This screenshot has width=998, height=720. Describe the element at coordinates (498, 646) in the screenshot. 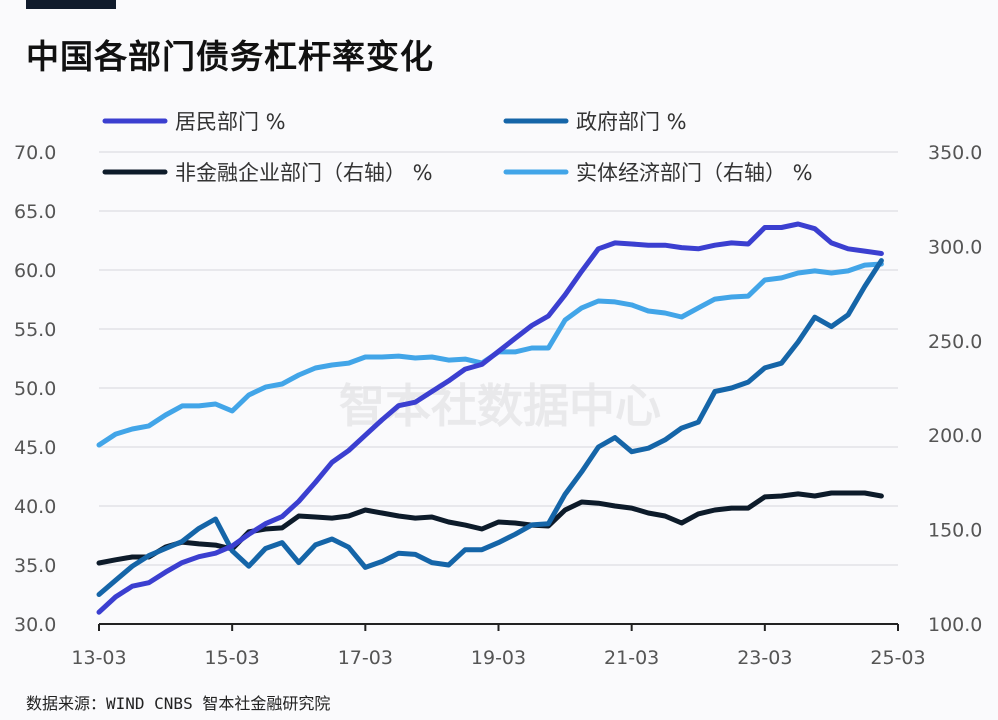

I see `x-axis: 13-03 15-03 17-03 19-03 21-03 23-03 25-03` at that location.